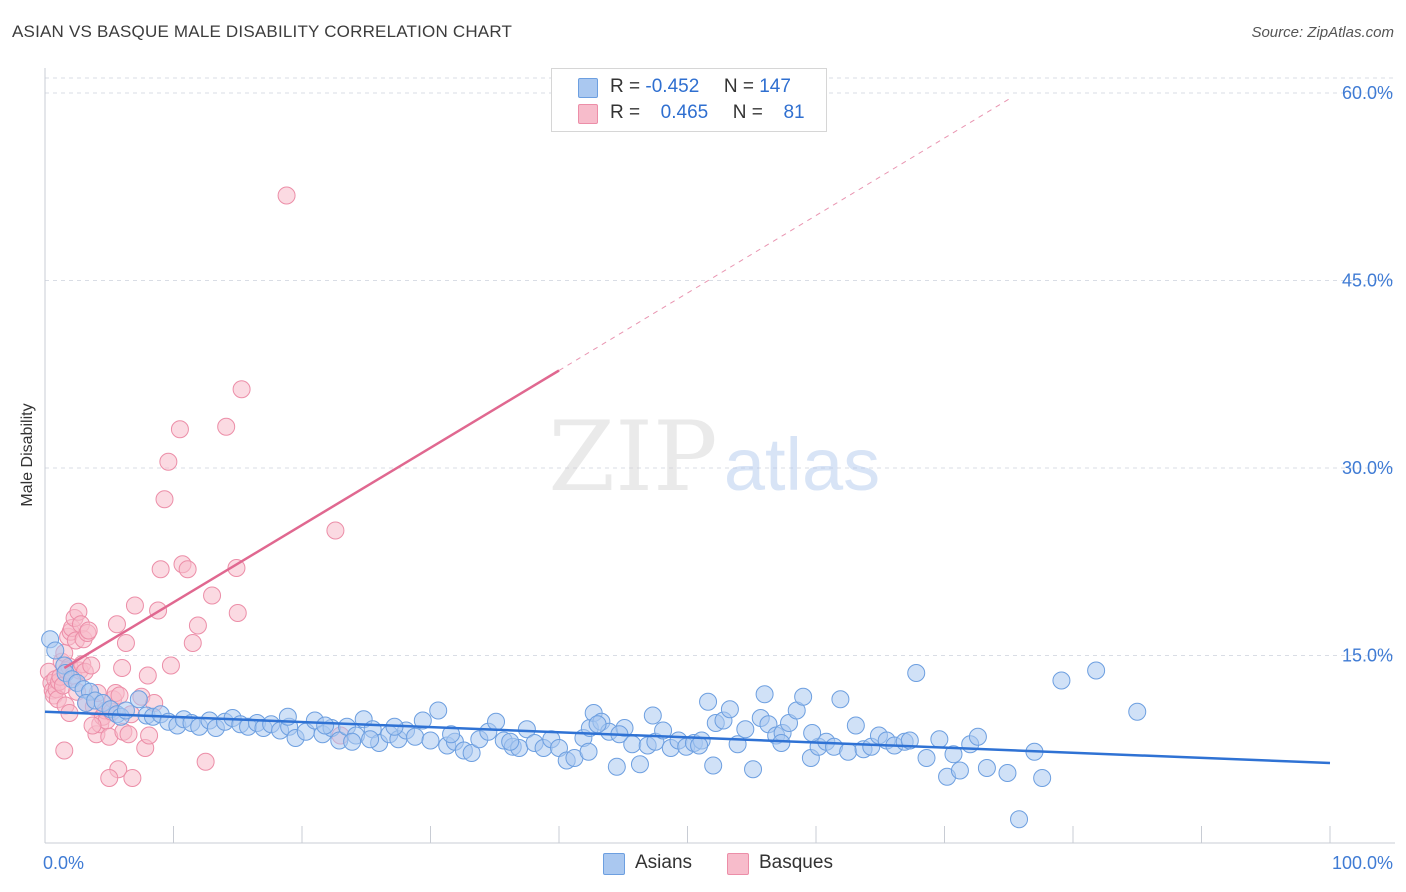  What do you see at coordinates (747, 112) in the screenshot?
I see `legend-basque-n-label: N =` at bounding box center [747, 112].